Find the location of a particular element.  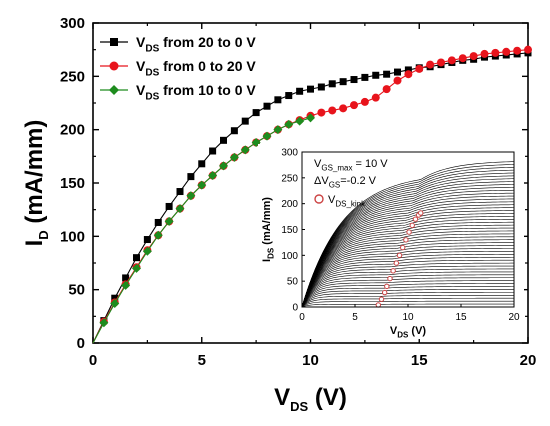

y-tick-label: 0 is located at coordinates (81, 343).